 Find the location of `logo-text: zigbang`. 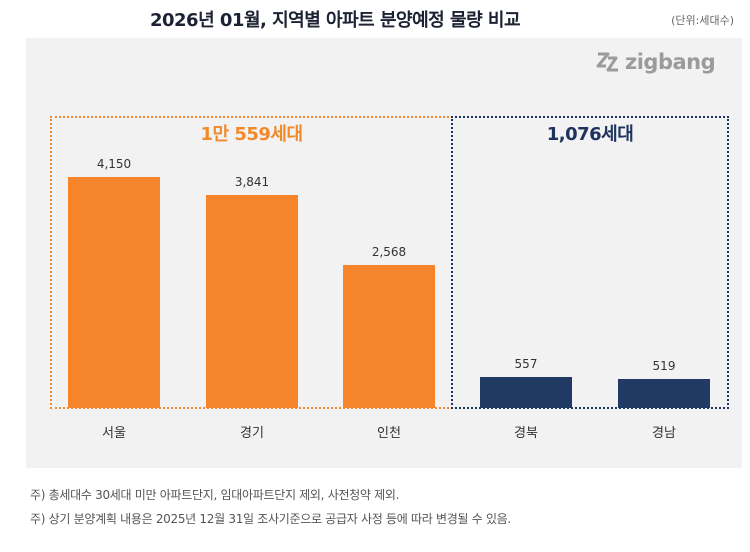

logo-text: zigbang is located at coordinates (670, 62).